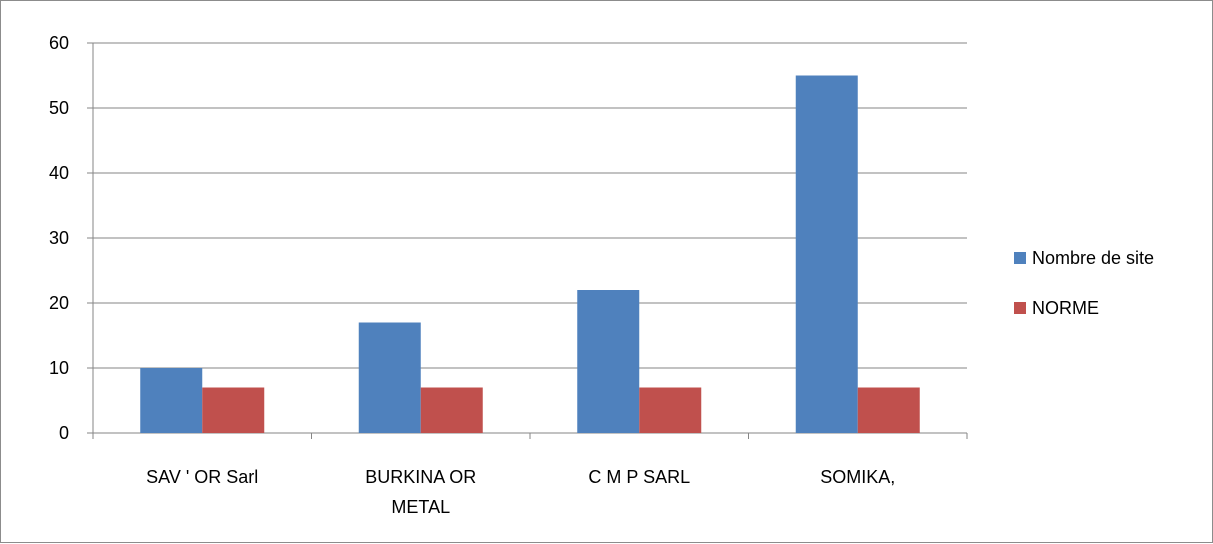 The width and height of the screenshot is (1213, 544). I want to click on legend-swatch-norme, so click(1020, 308).